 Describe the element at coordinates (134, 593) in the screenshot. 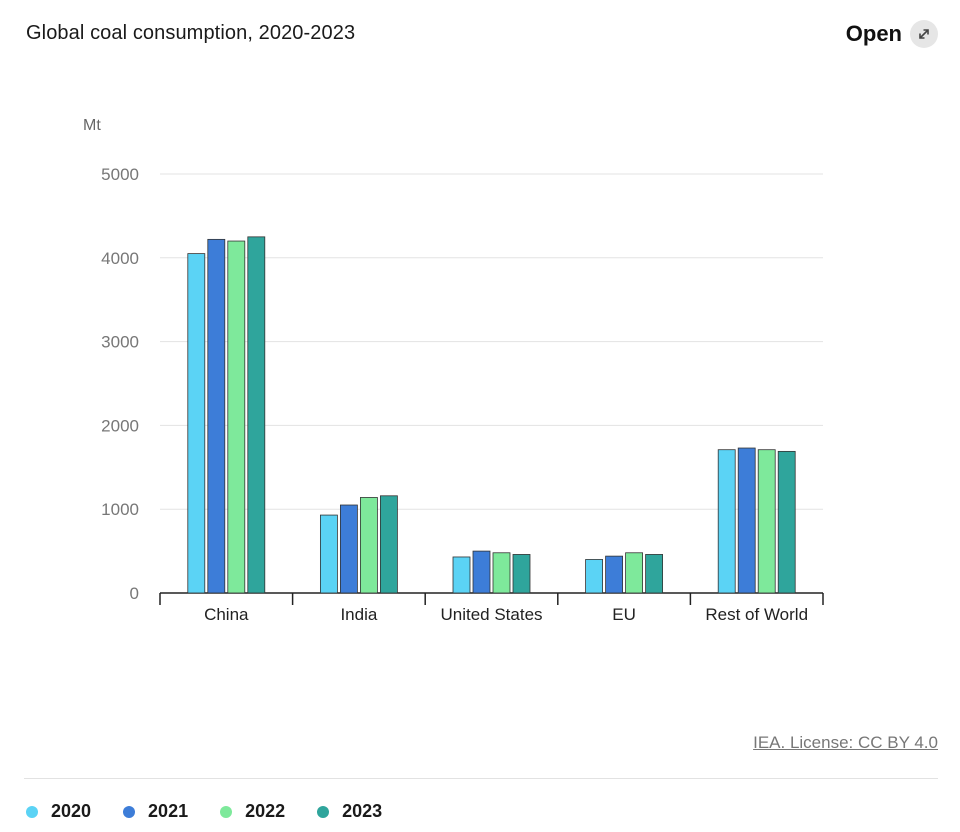

I see `y-tick-label: 0` at that location.